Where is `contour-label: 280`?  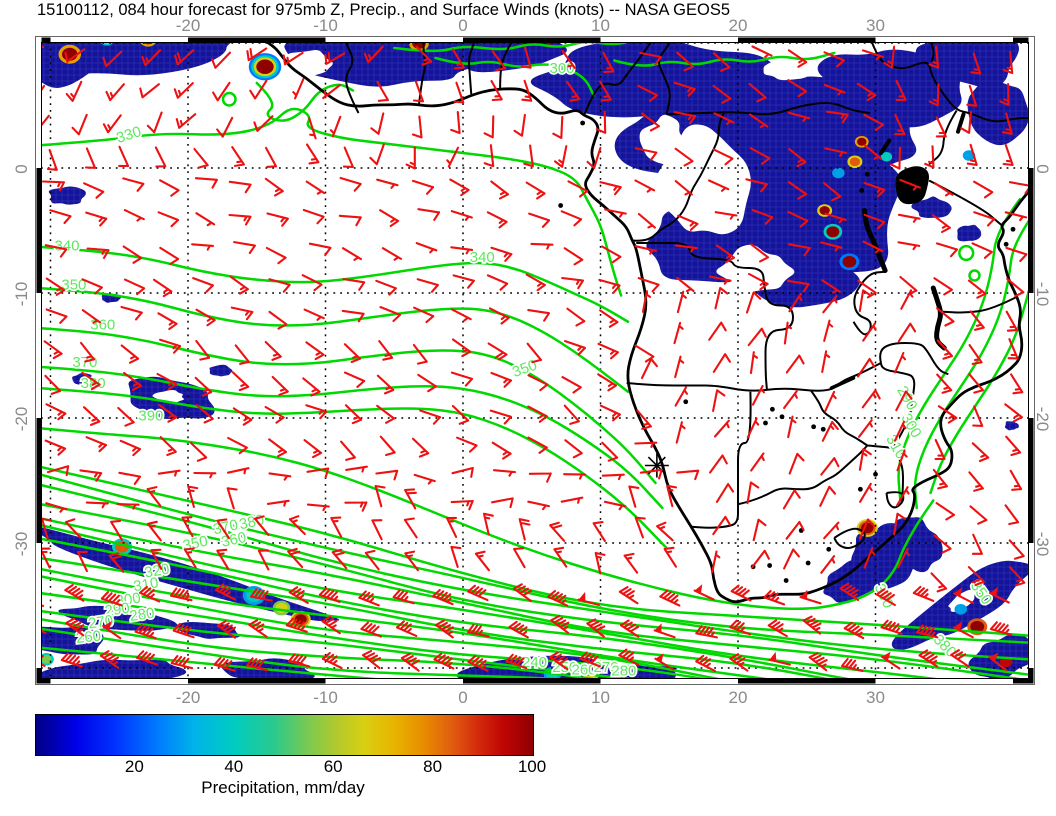
contour-label: 280 is located at coordinates (623, 671).